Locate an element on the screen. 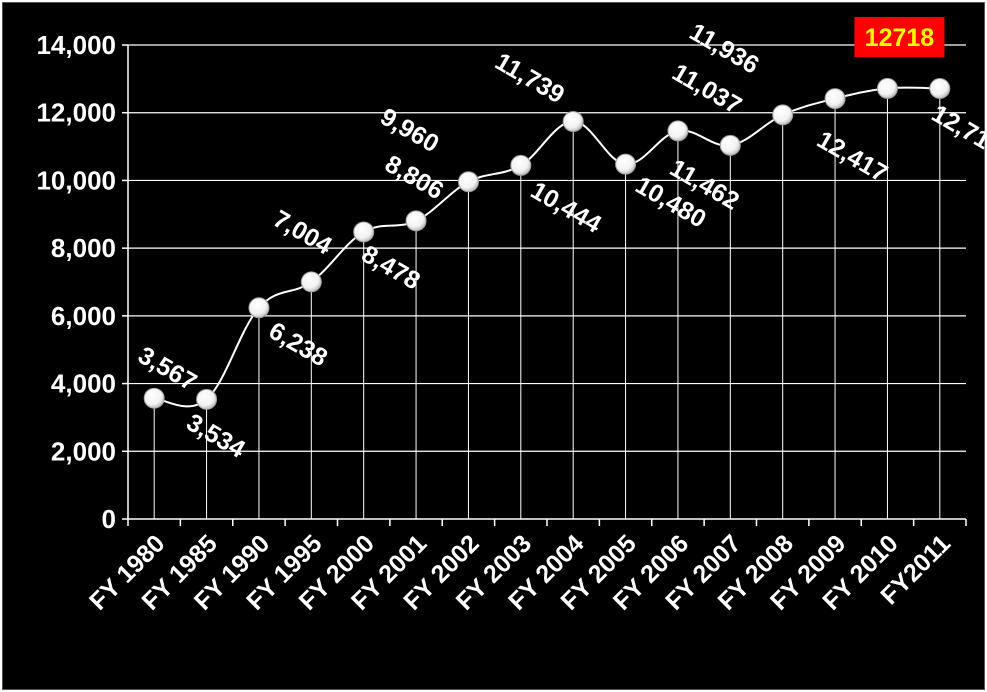 Image resolution: width=987 pixels, height=692 pixels. callout-label: 12718 is located at coordinates (900, 38).